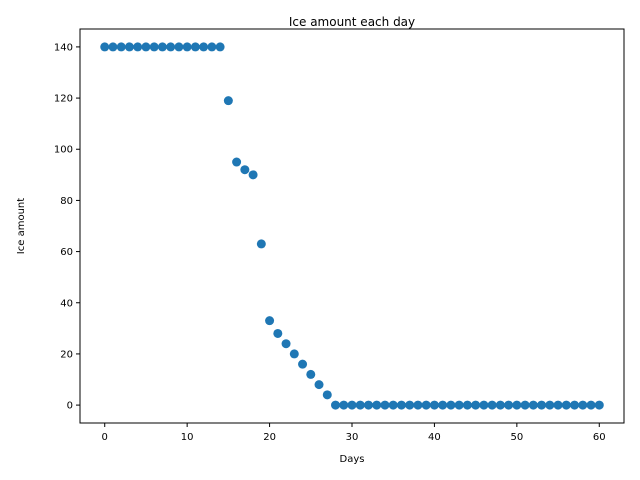 The height and width of the screenshot is (480, 640). Describe the element at coordinates (66, 201) in the screenshot. I see `y-tick-label: 80` at that location.